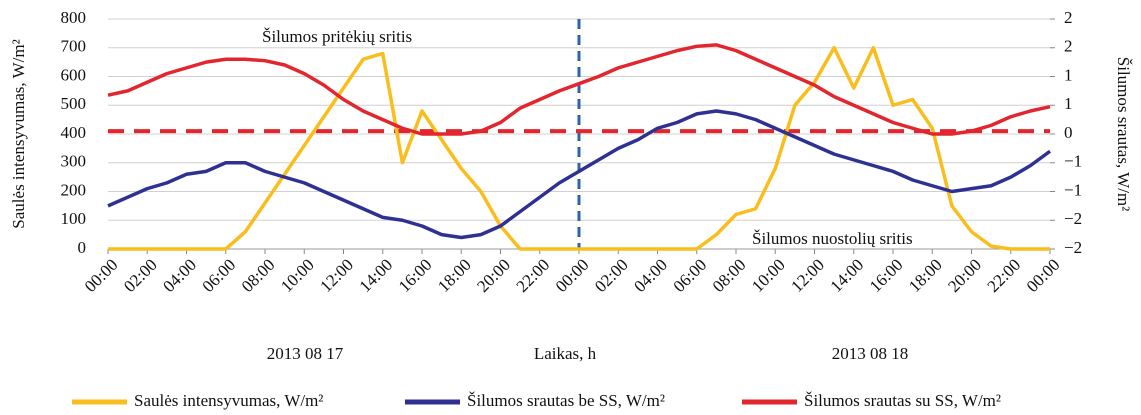 This screenshot has height=415, width=1141. Describe the element at coordinates (74, 103) in the screenshot. I see `y-tick-label: 500` at that location.